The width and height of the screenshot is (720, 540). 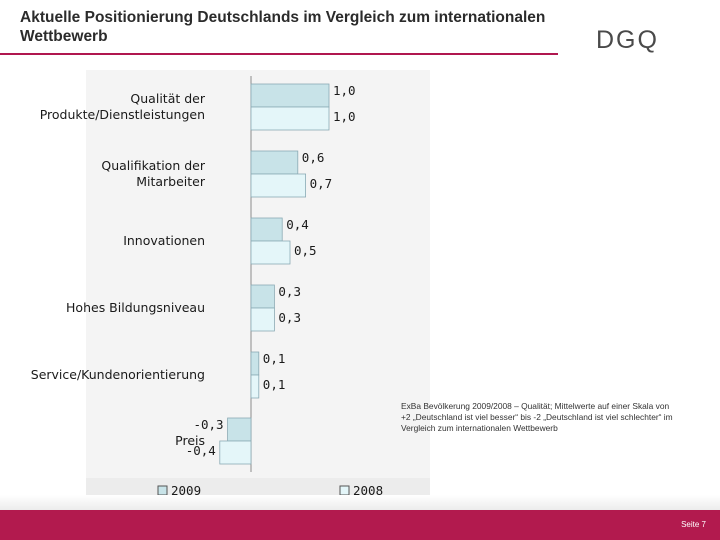 I want to click on page-number: Seite 7, so click(x=693, y=524).